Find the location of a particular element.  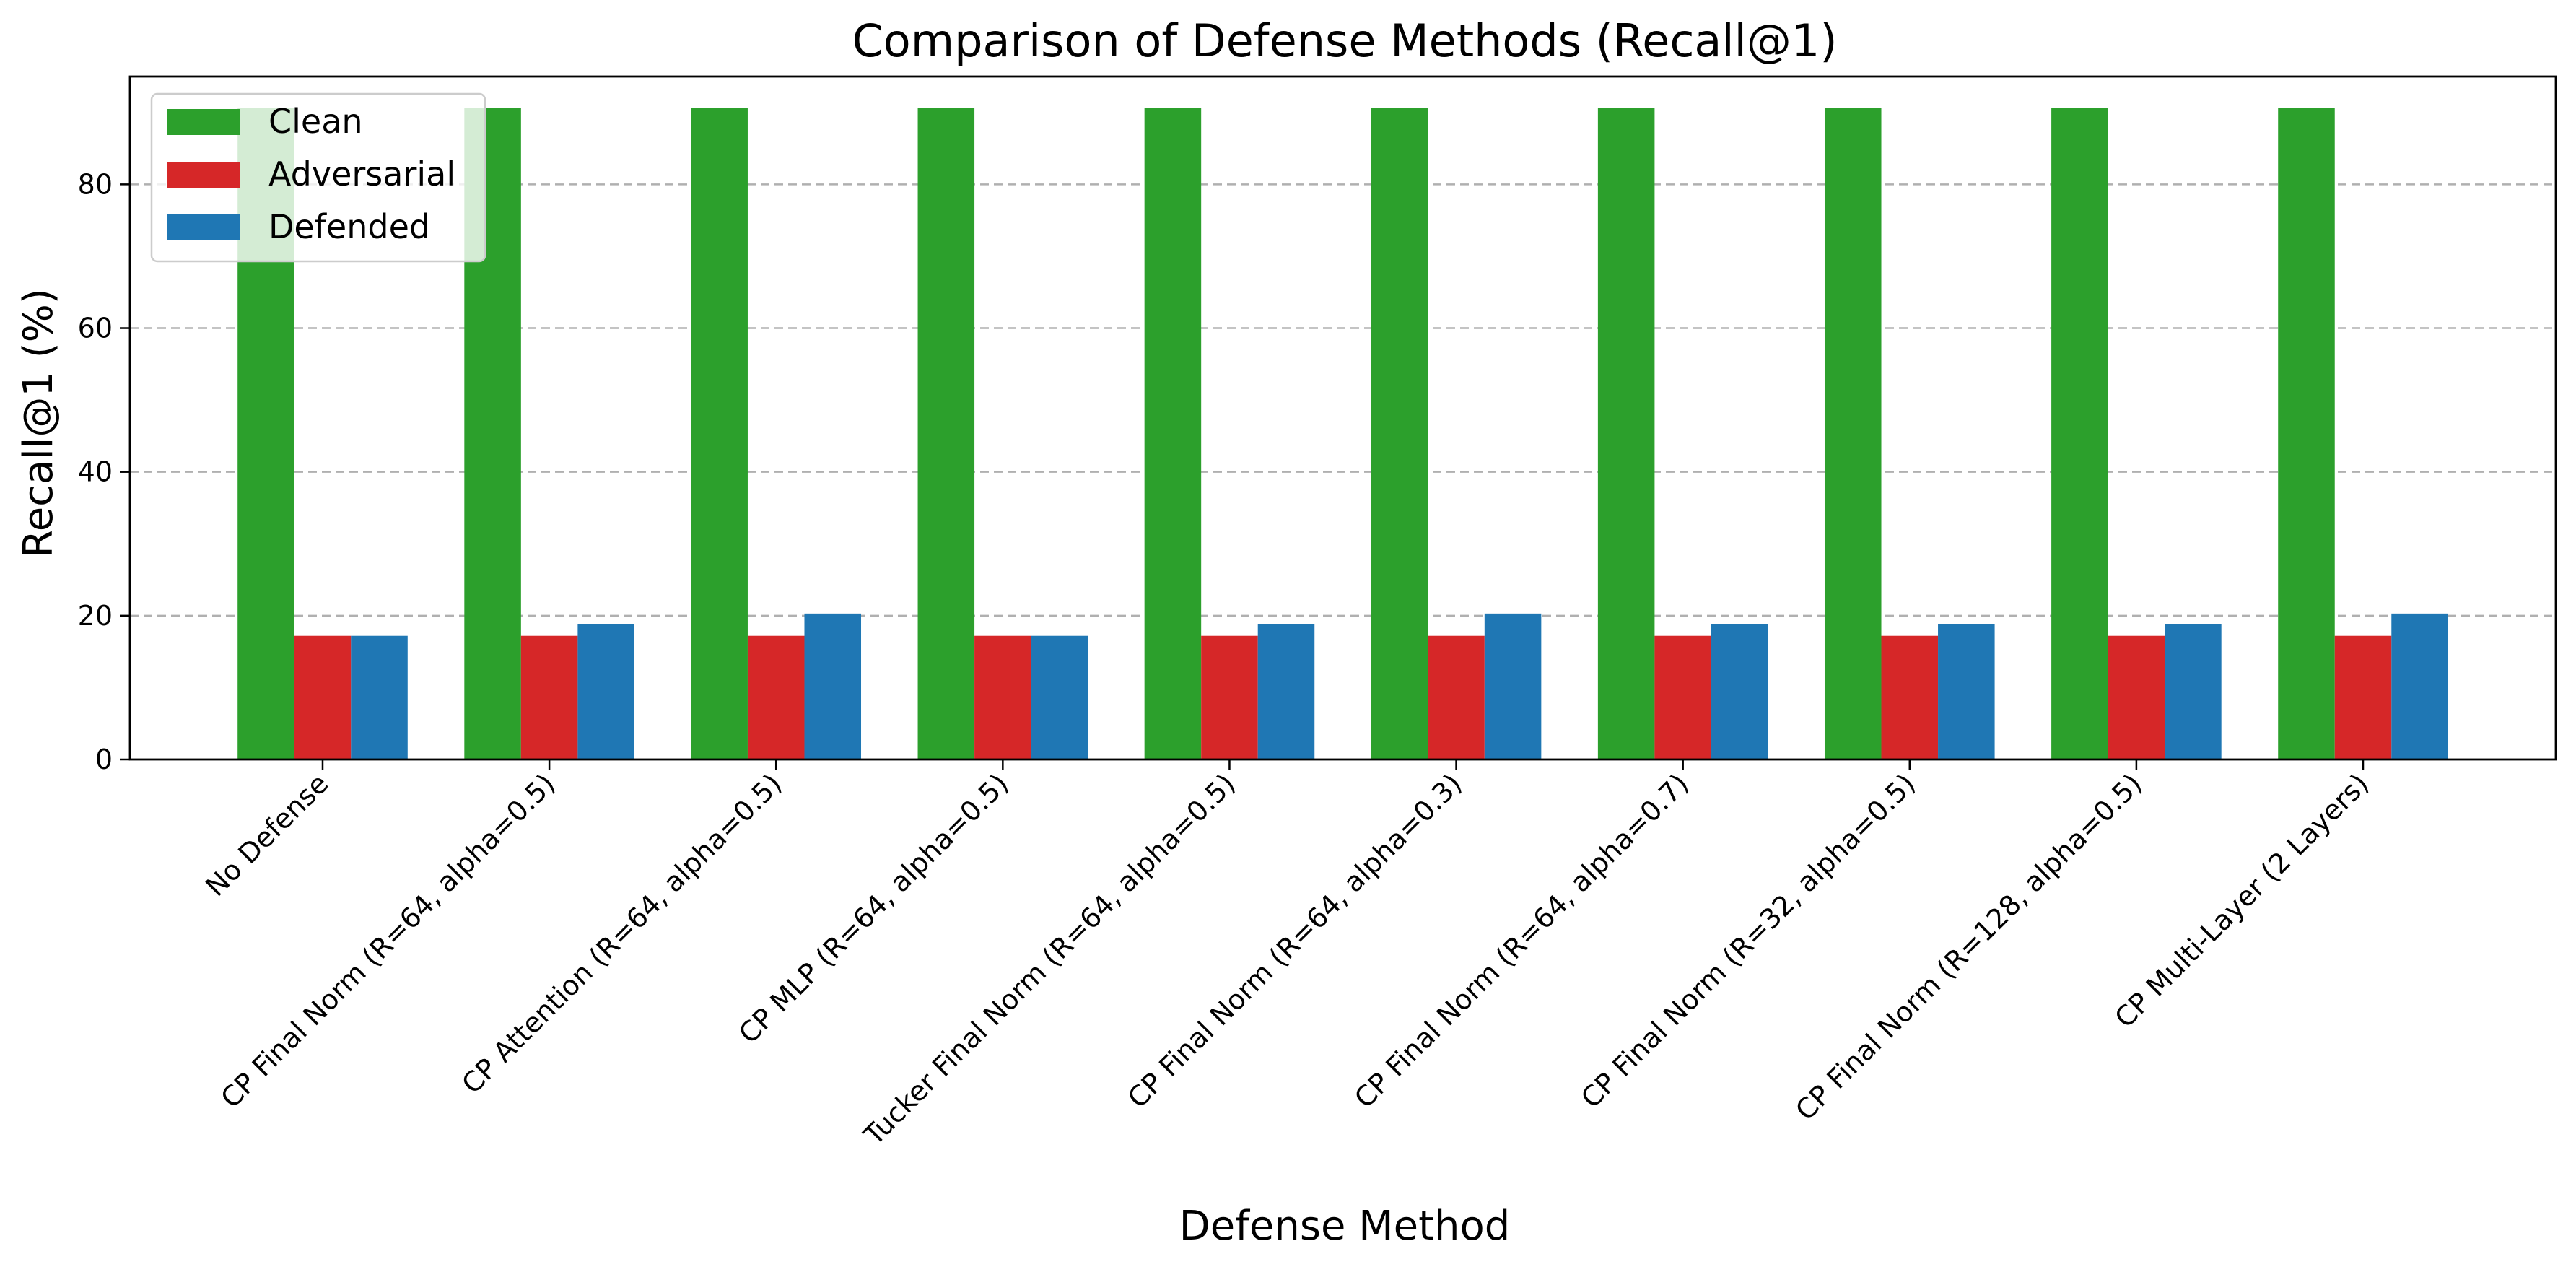

legend-swatch-clean is located at coordinates (203, 122).